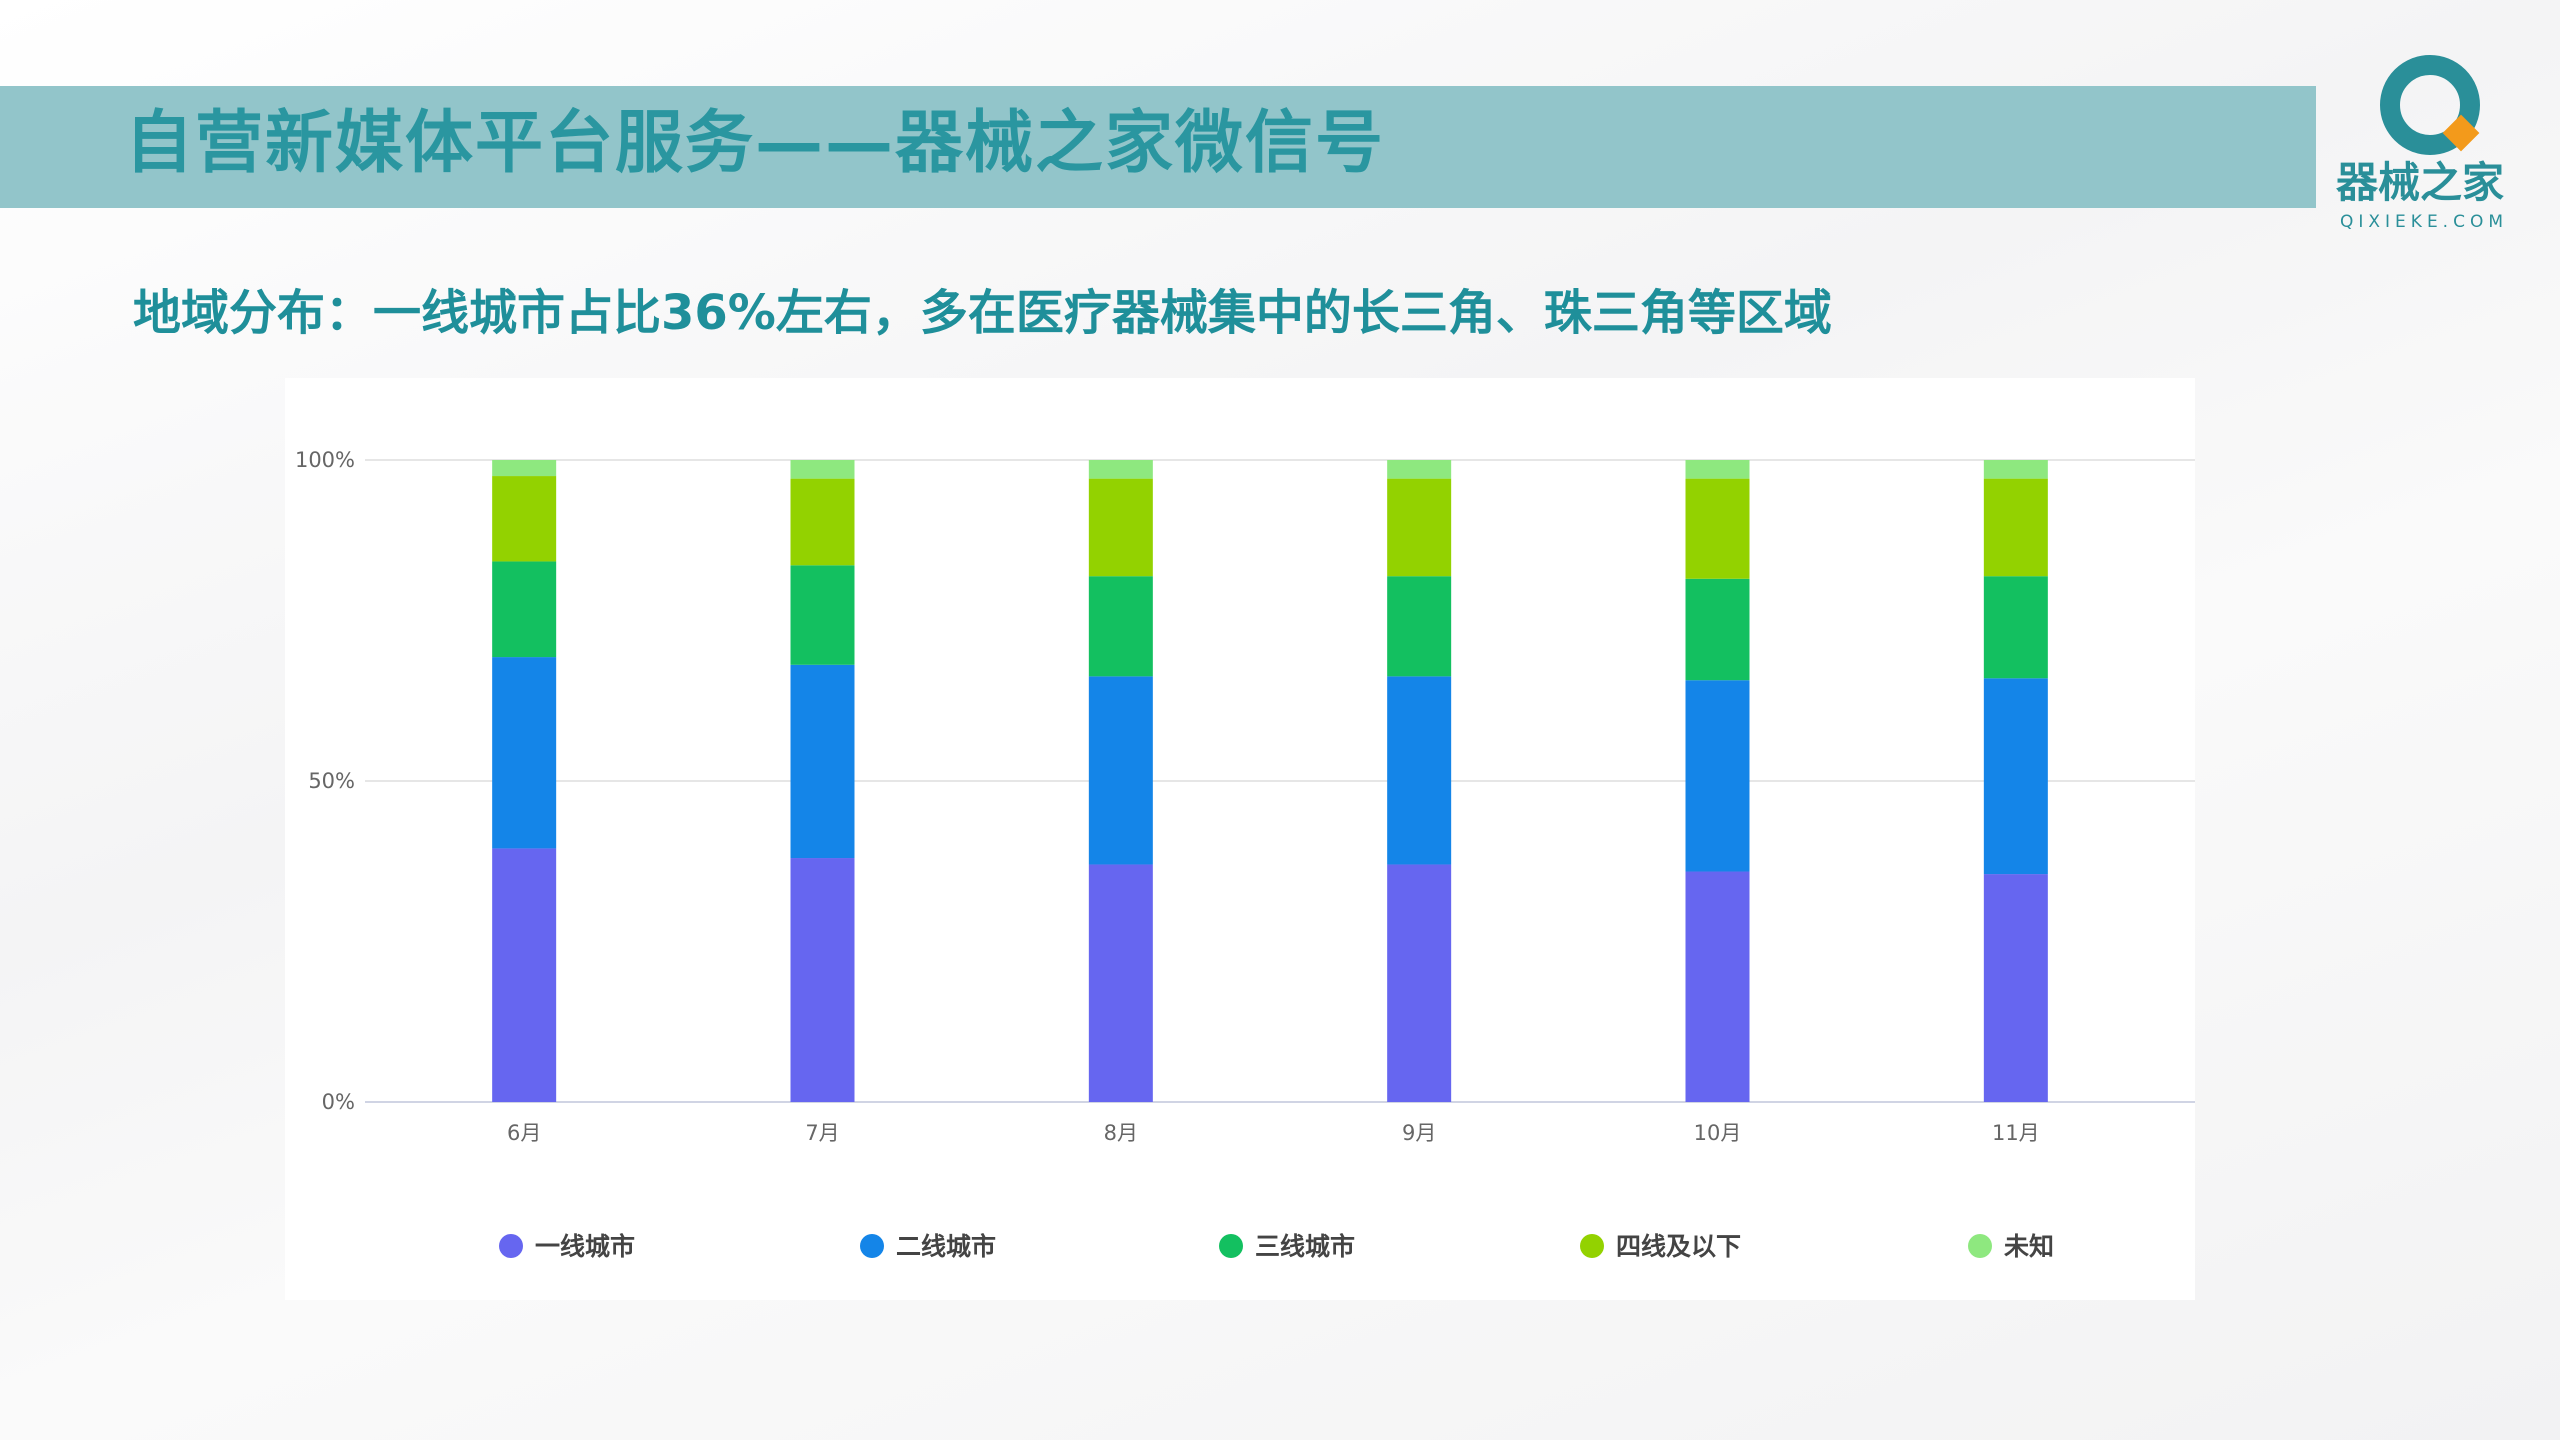 This screenshot has height=1440, width=2560. I want to click on legend-label: 三线城市, so click(1305, 1246).